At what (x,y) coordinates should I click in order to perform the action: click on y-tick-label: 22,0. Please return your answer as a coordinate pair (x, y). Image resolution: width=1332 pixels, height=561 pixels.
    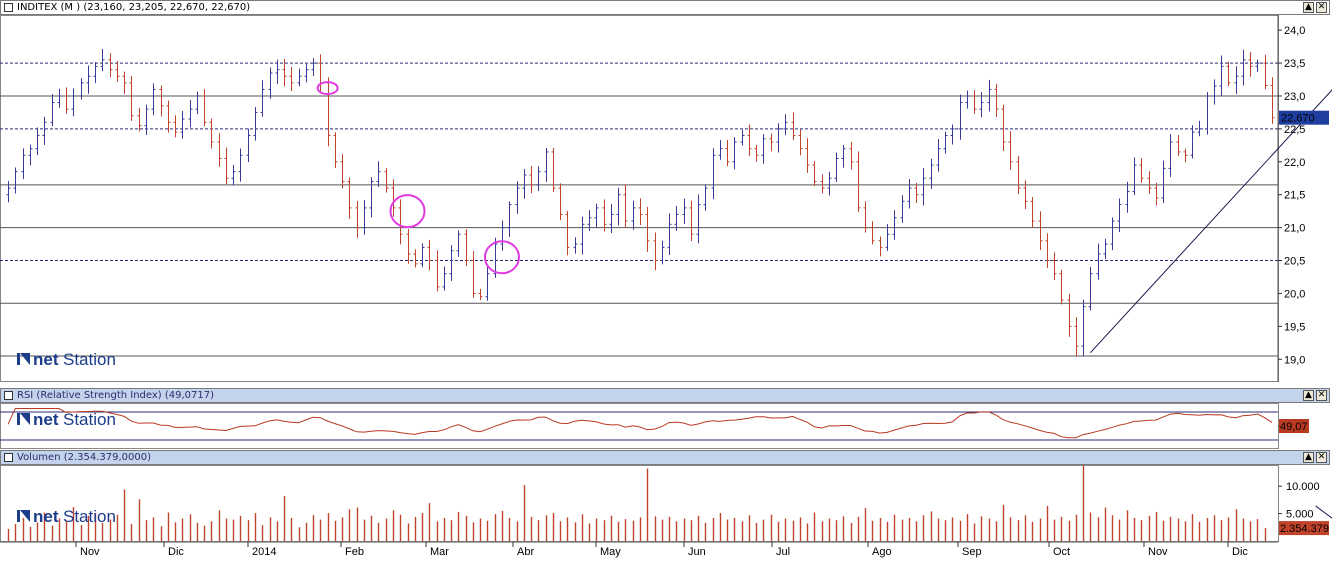
    Looking at the image, I should click on (1294, 163).